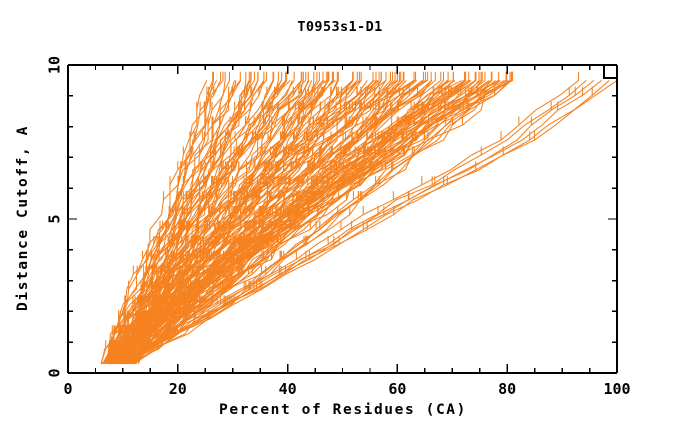  I want to click on x-tick-label: 20, so click(178, 389).